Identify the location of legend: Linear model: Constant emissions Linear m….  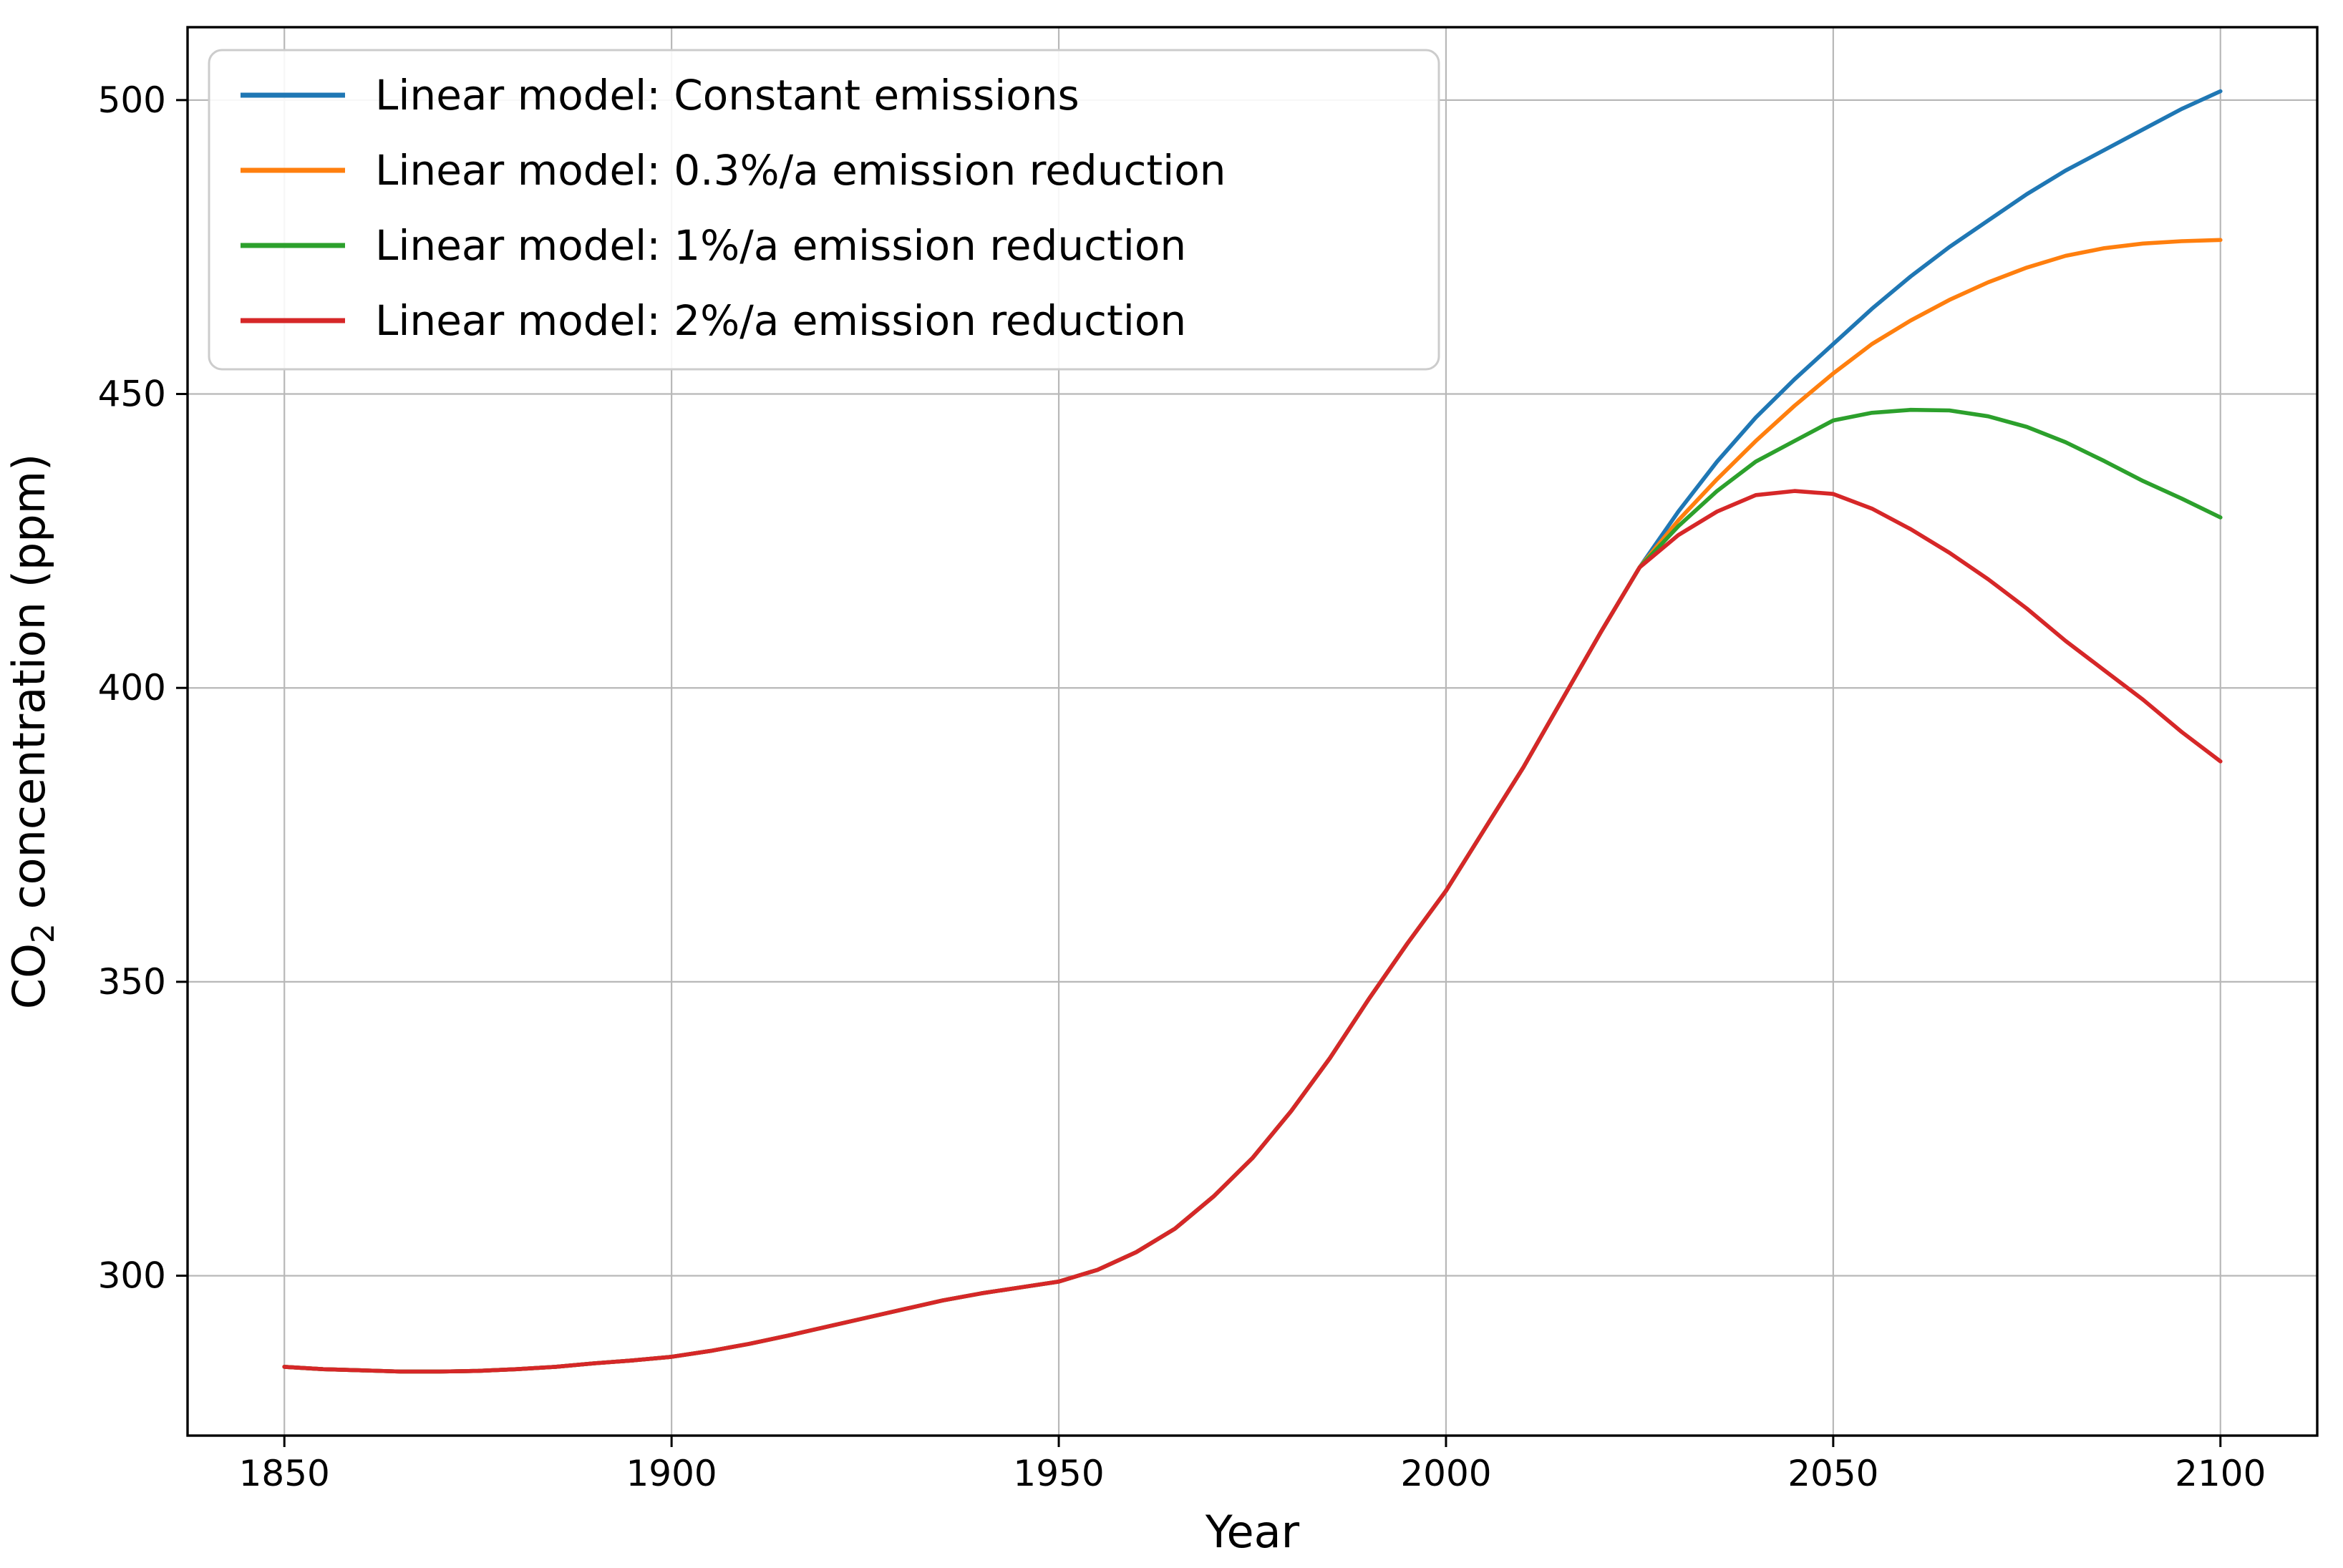
(824, 210).